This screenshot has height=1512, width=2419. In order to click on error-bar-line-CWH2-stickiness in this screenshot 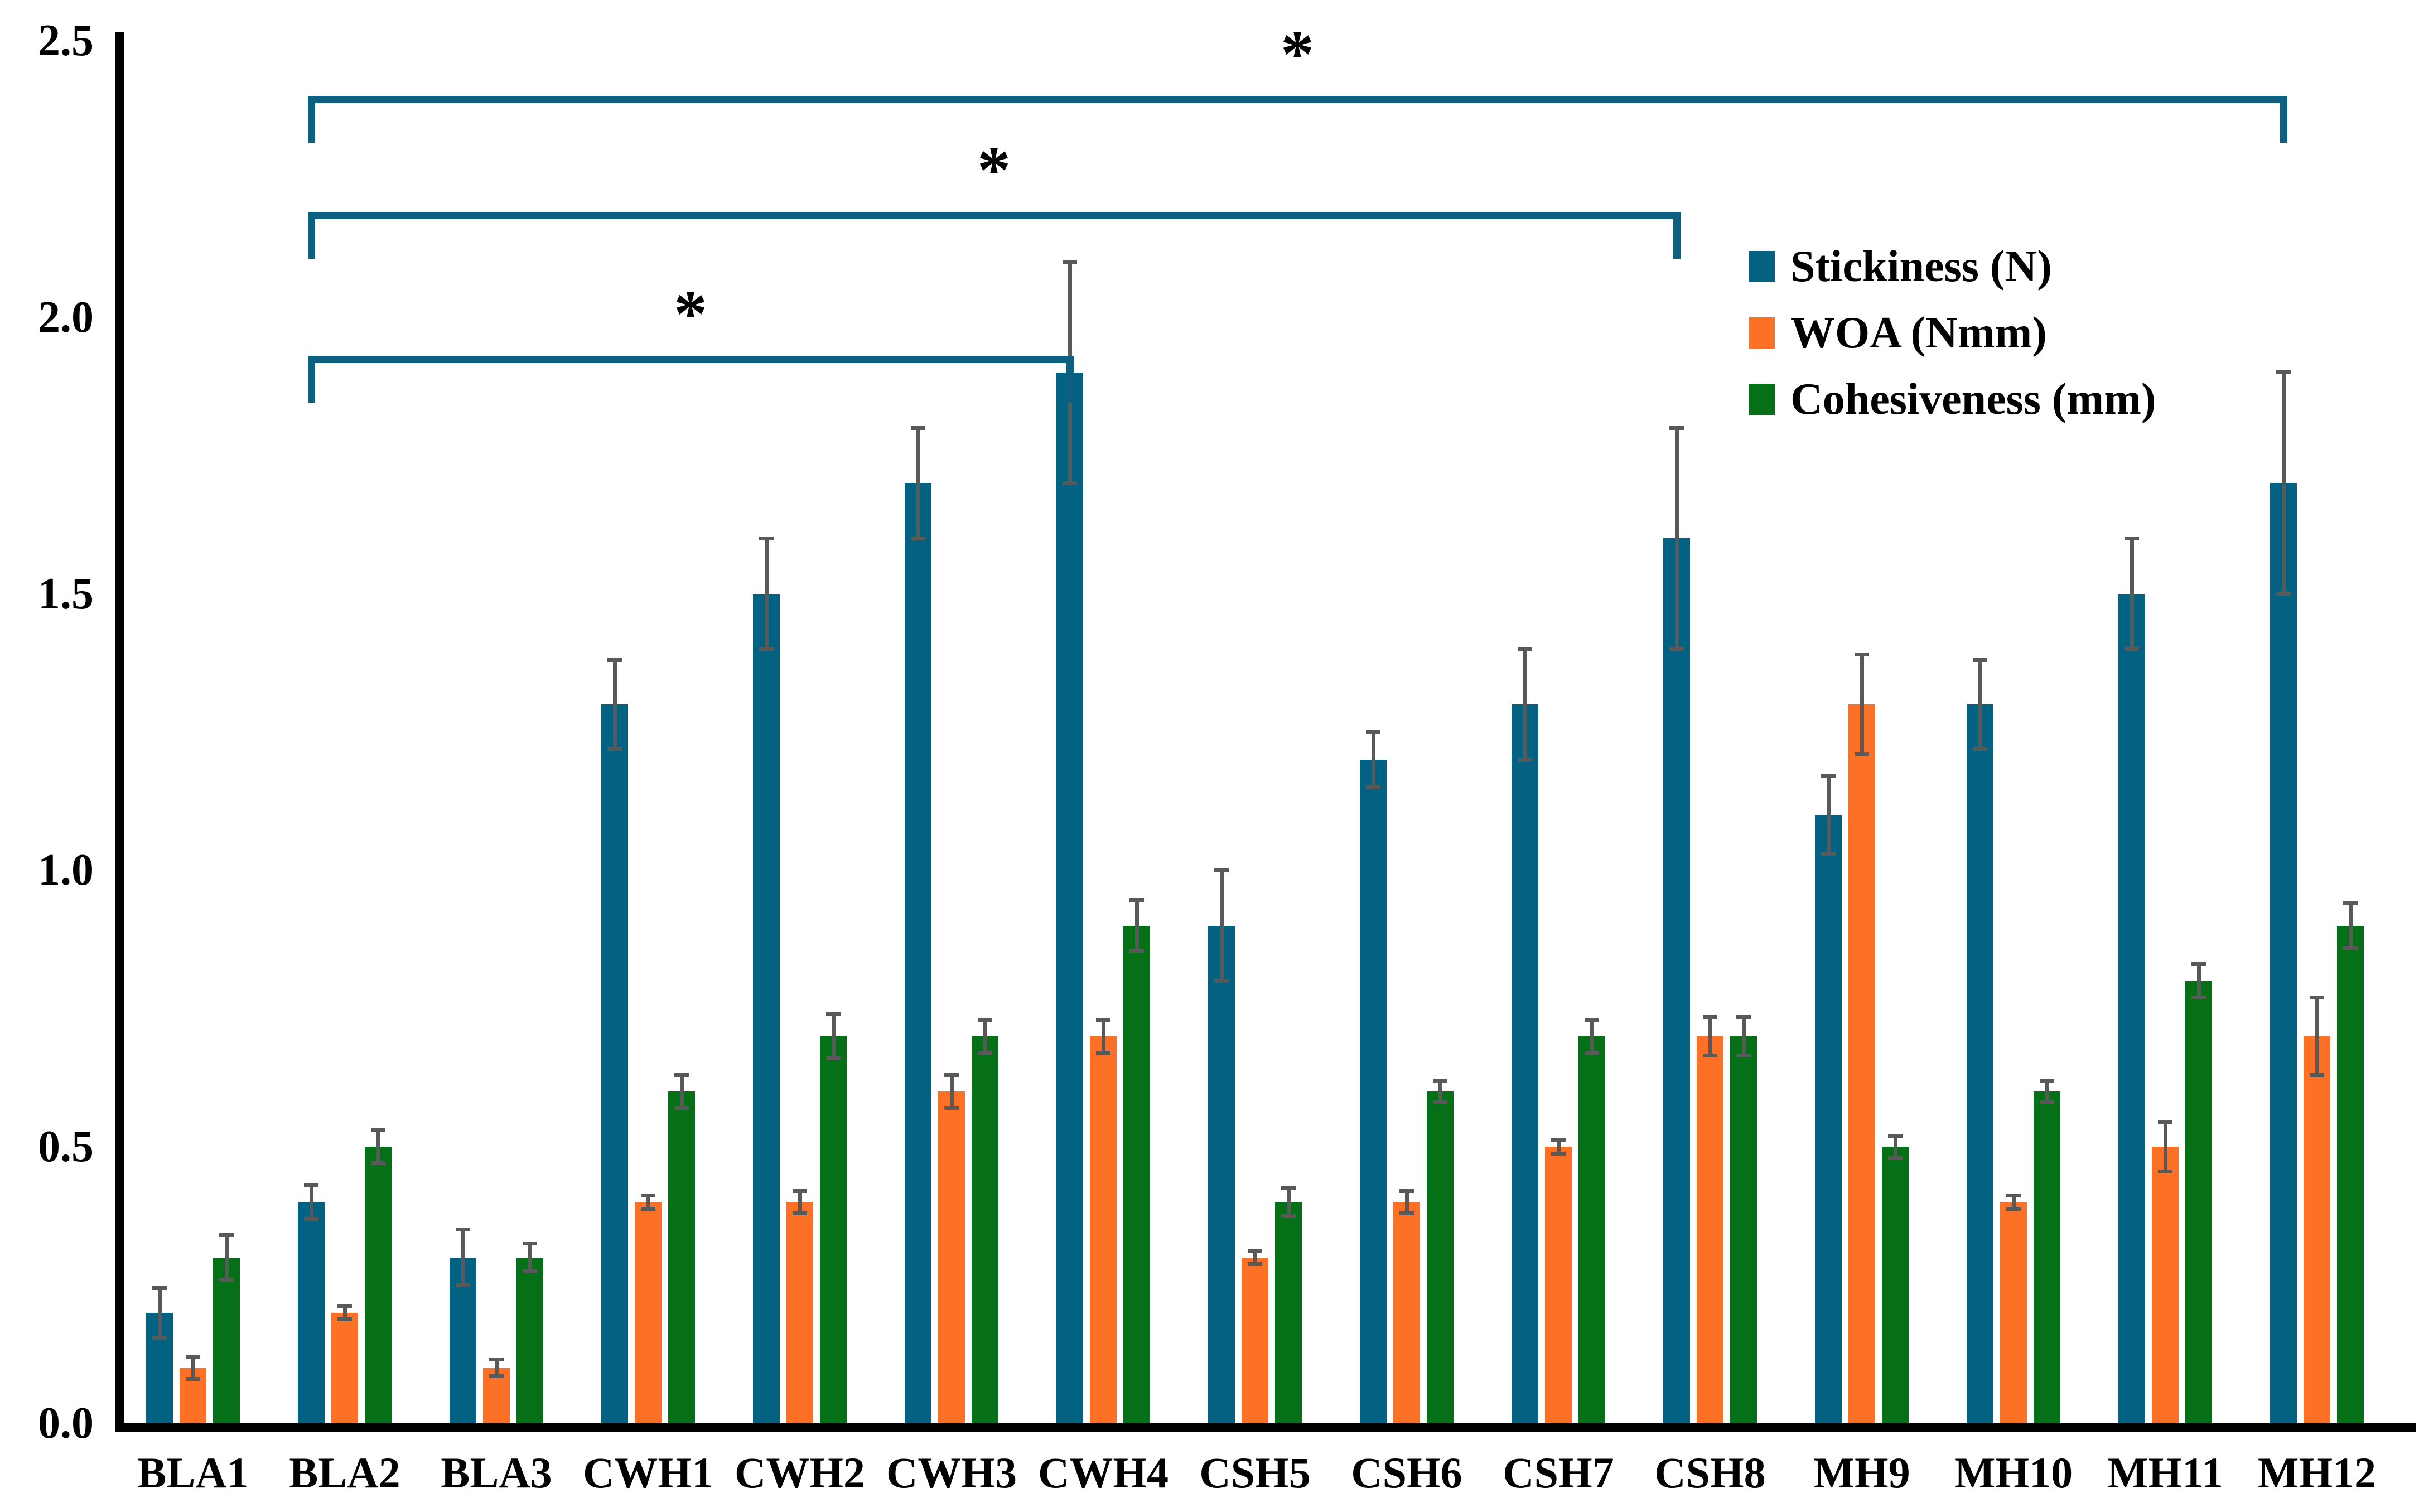, I will do `click(766, 594)`.